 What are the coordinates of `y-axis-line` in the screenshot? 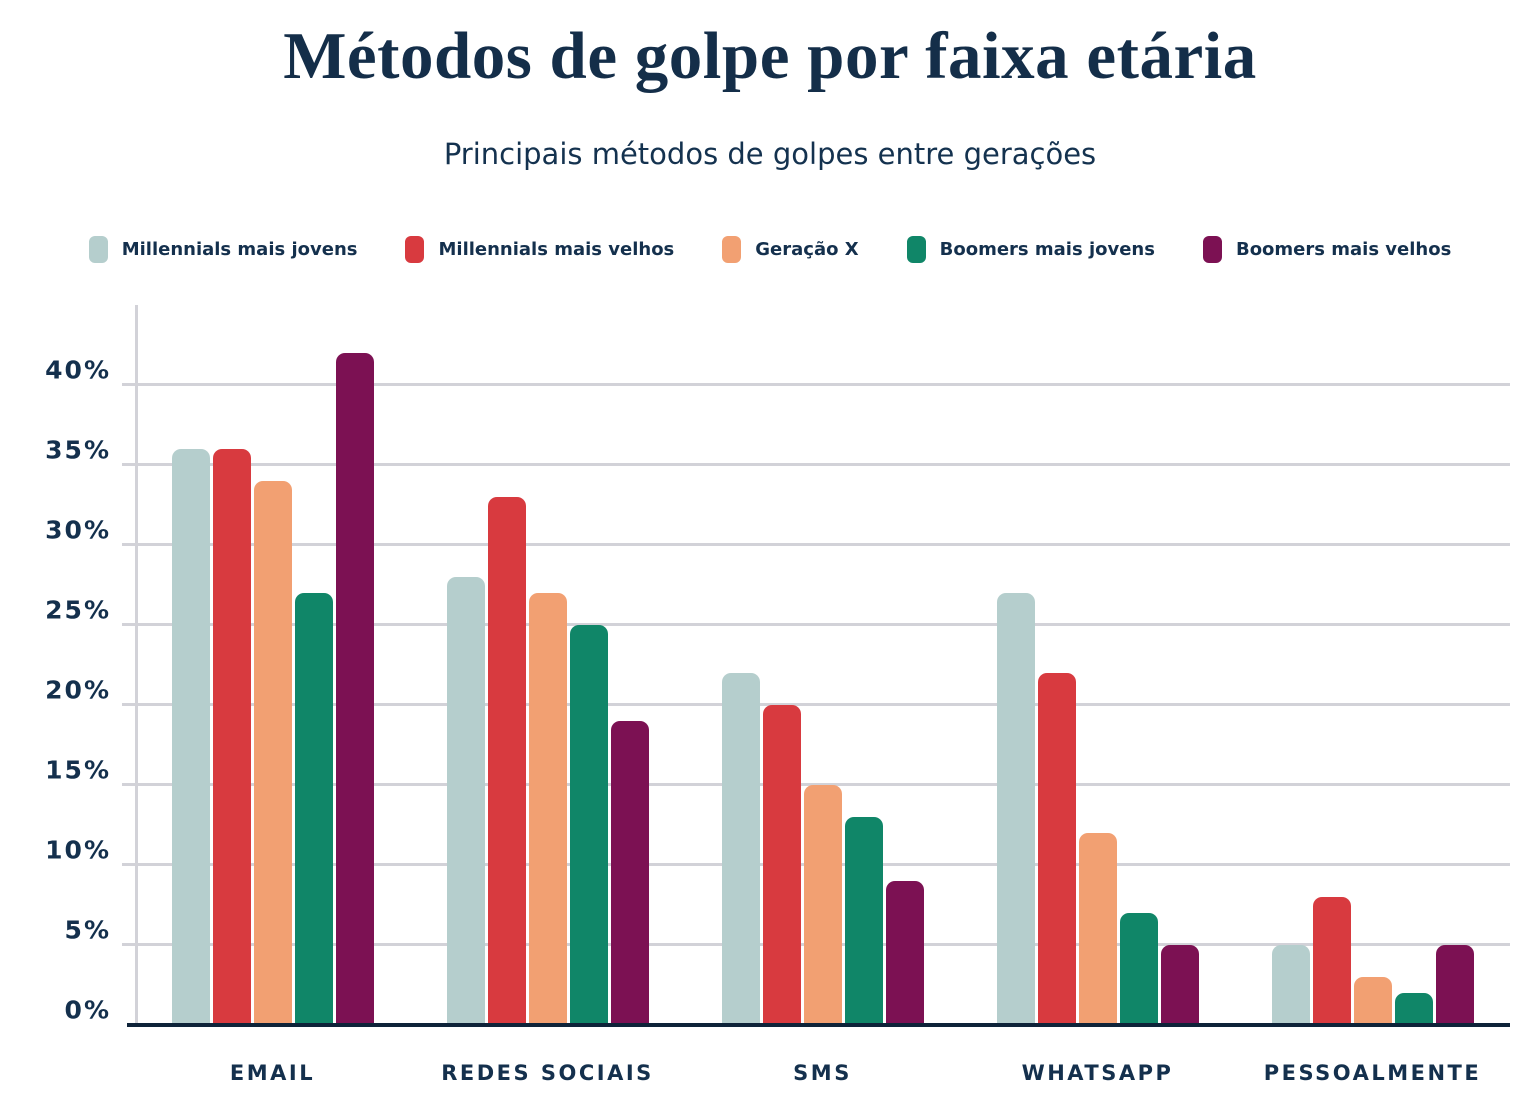 It's located at (136, 665).